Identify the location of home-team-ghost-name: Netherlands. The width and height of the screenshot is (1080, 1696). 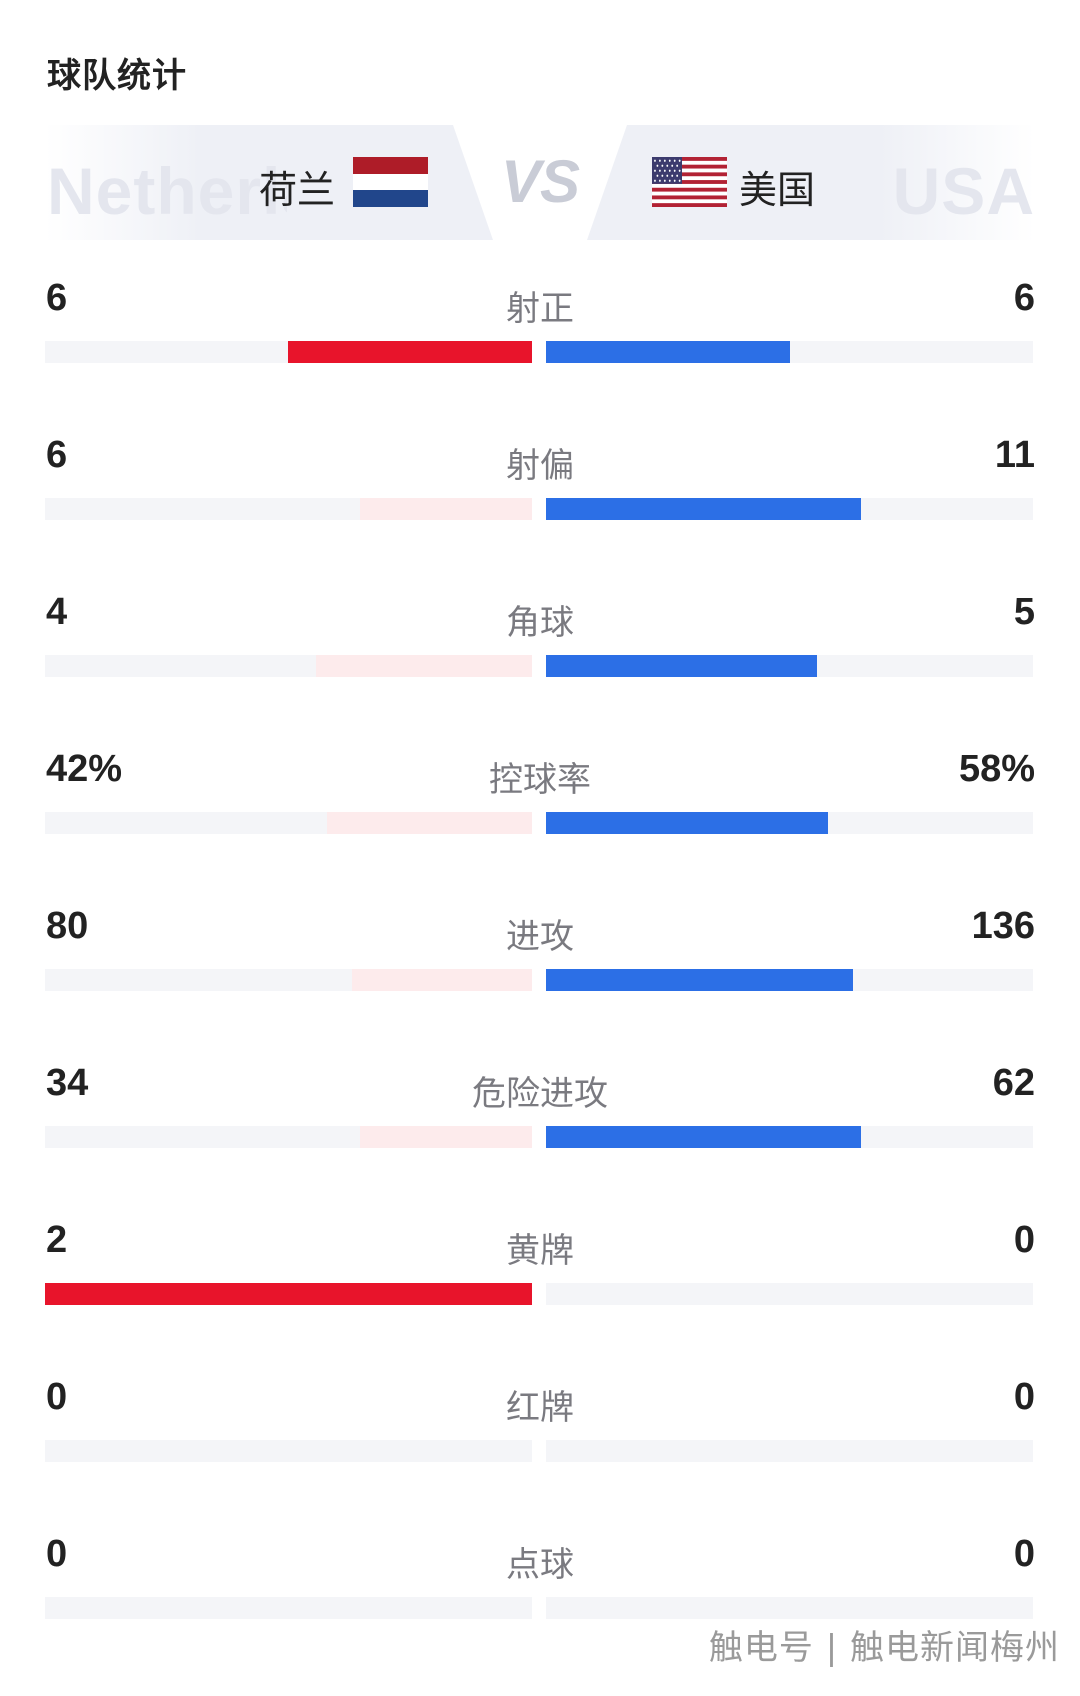
(167, 191).